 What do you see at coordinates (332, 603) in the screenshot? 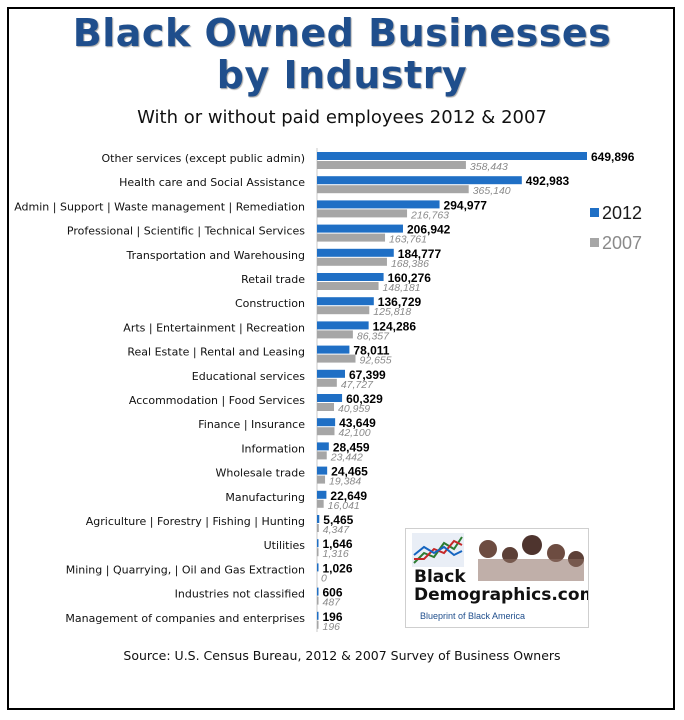
I see `value-label-2007: 487` at bounding box center [332, 603].